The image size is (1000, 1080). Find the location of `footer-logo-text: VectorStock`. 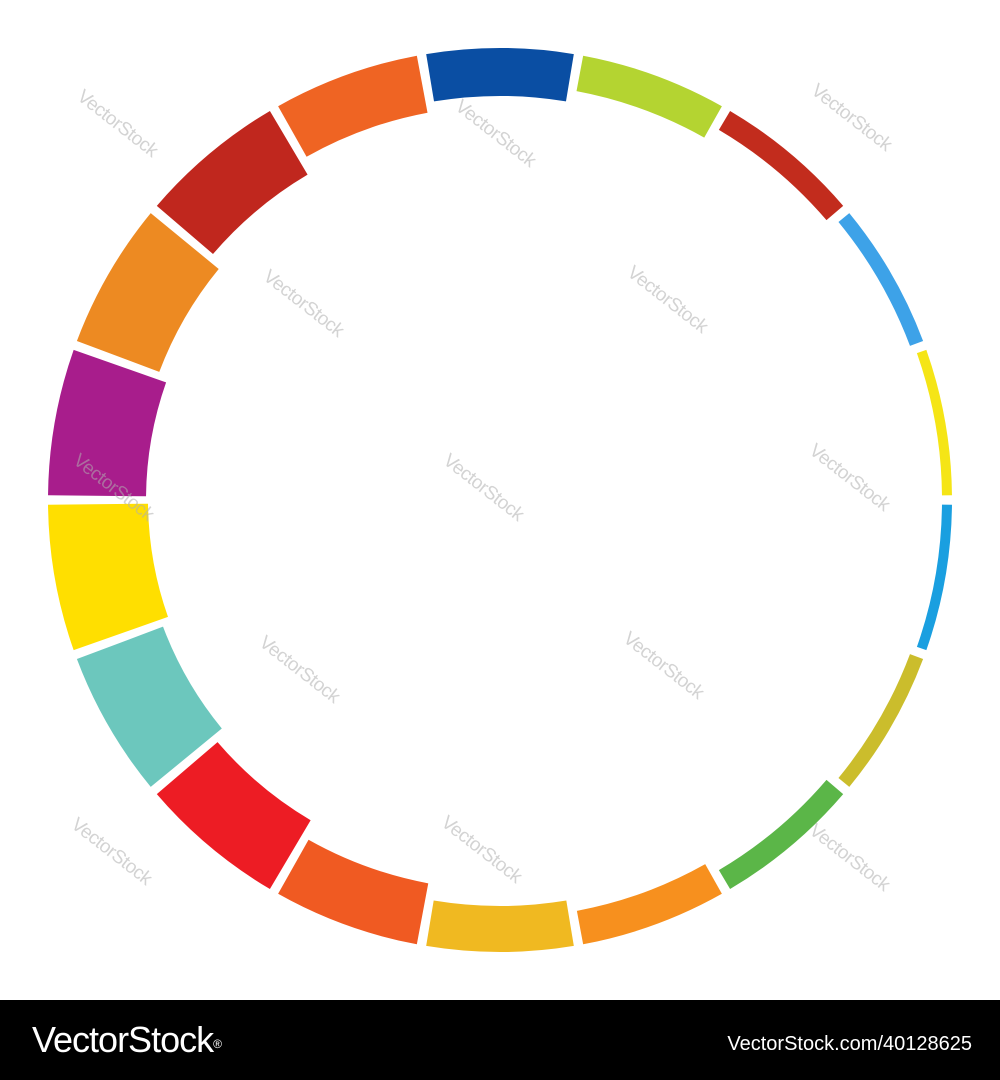

footer-logo-text: VectorStock is located at coordinates (123, 1039).